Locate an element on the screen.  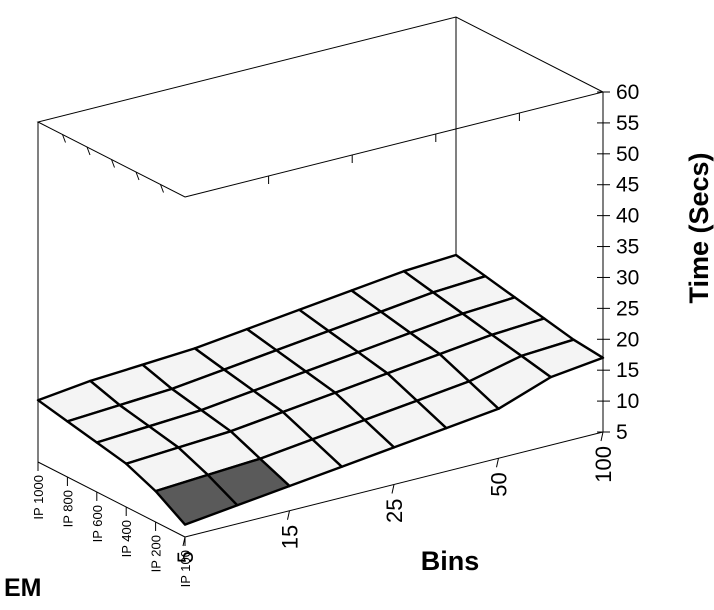
z-tick-label: 55 is located at coordinates (627, 123).